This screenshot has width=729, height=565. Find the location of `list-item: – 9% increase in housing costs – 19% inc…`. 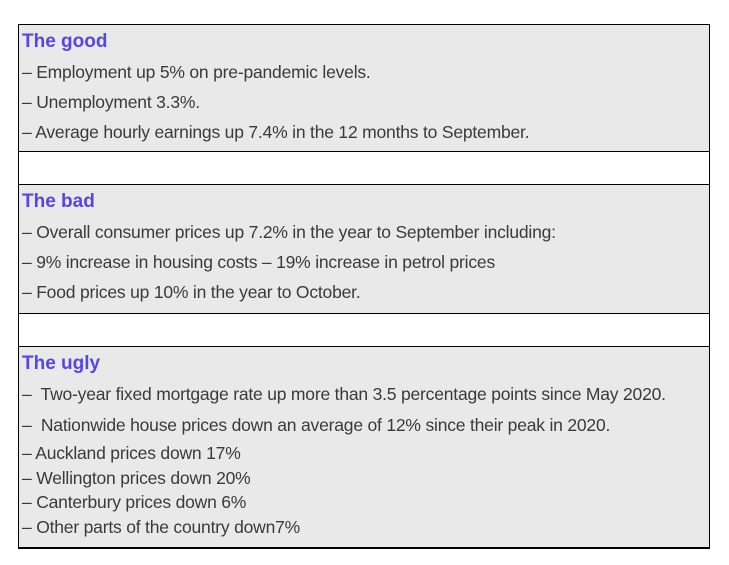

list-item: – 9% increase in housing costs – 19% inc… is located at coordinates (259, 262).